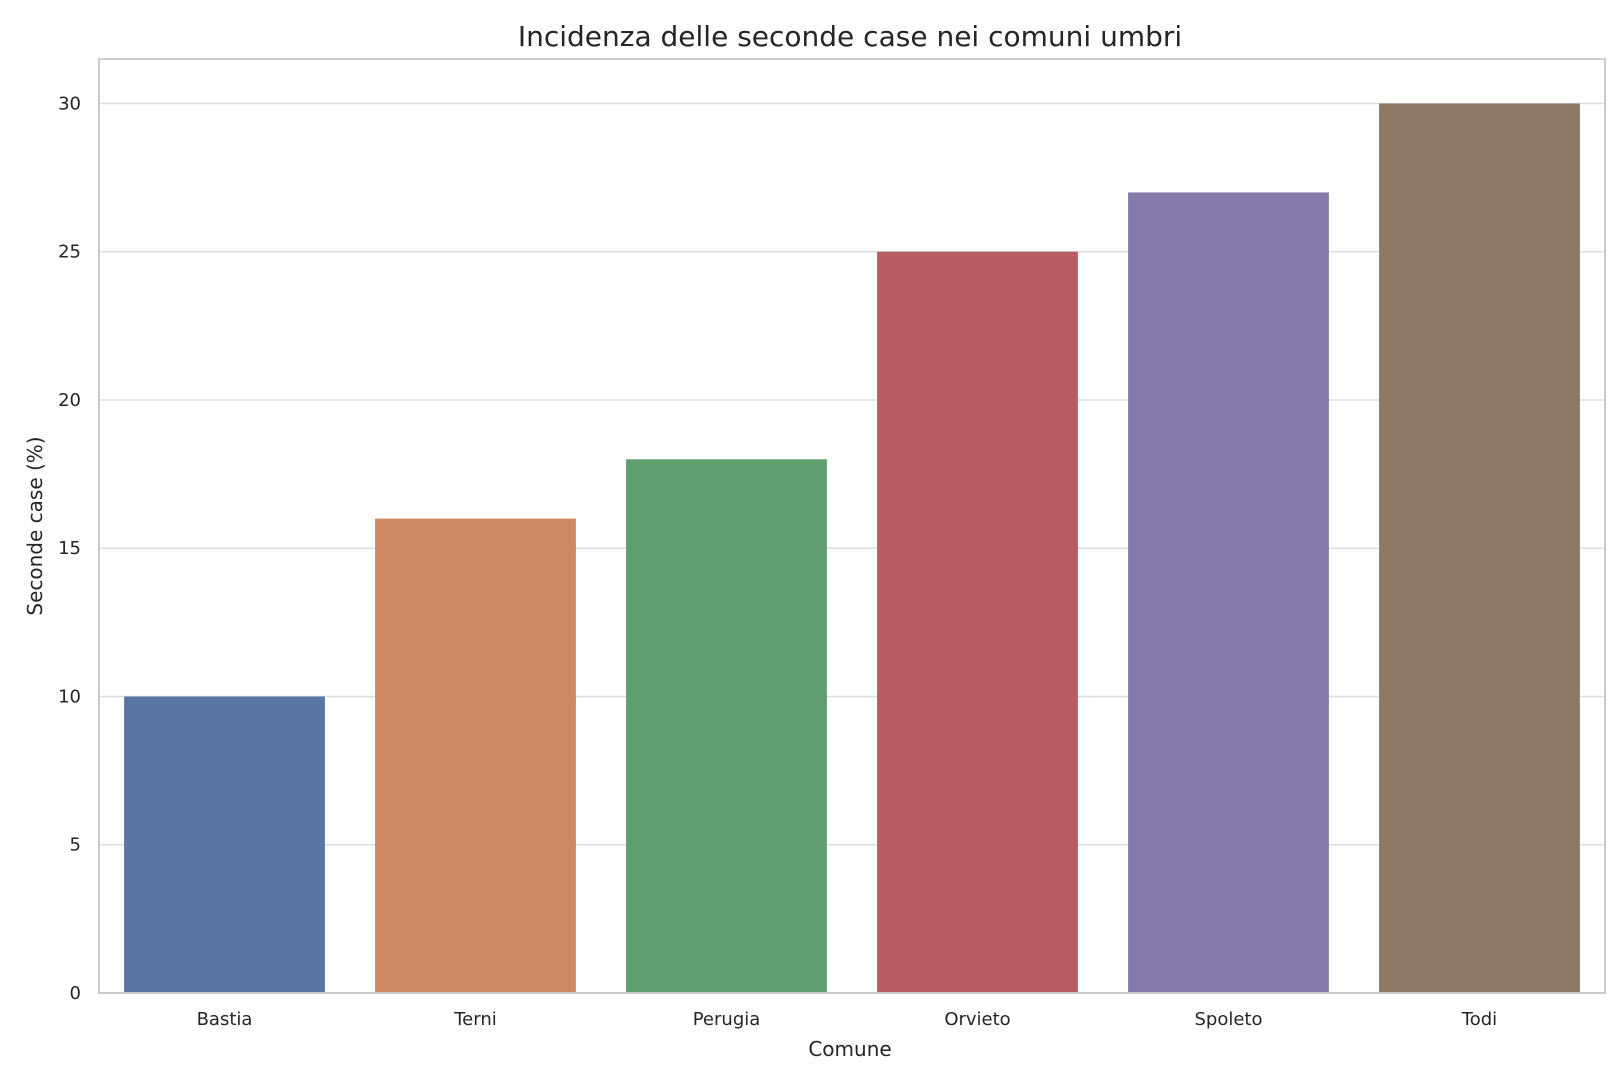  What do you see at coordinates (35, 525) in the screenshot?
I see `y-axis-label: Seconde case (%)` at bounding box center [35, 525].